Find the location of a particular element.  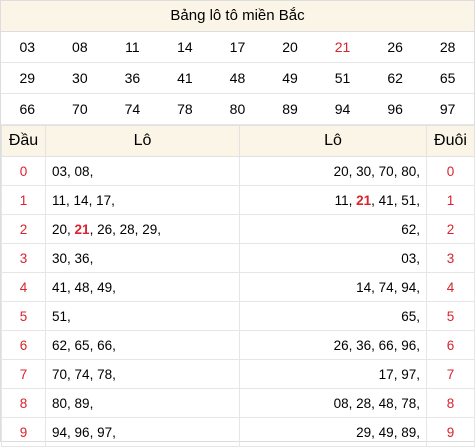

number-cell: 14 is located at coordinates (185, 47).